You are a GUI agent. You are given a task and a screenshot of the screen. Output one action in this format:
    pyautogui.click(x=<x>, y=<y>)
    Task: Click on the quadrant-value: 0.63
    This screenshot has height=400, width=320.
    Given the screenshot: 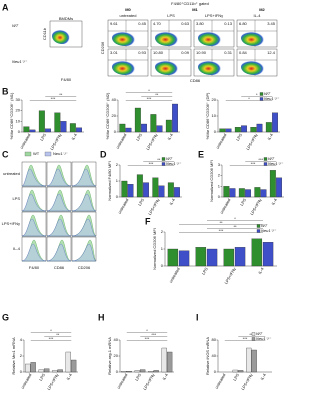 What is the action you would take?
    pyautogui.click(x=185, y=23)
    